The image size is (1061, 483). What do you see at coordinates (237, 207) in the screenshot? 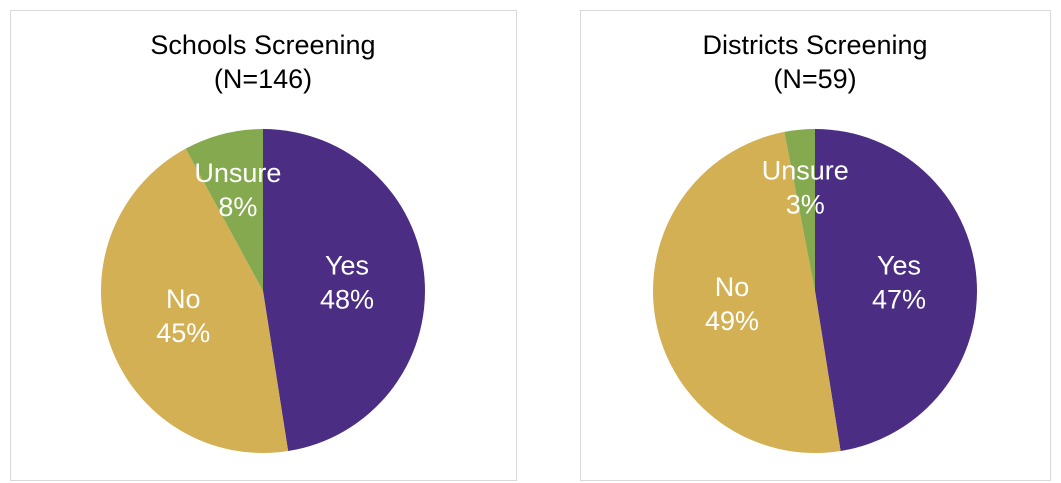
I see `slice-value-label: 8%` at bounding box center [237, 207].